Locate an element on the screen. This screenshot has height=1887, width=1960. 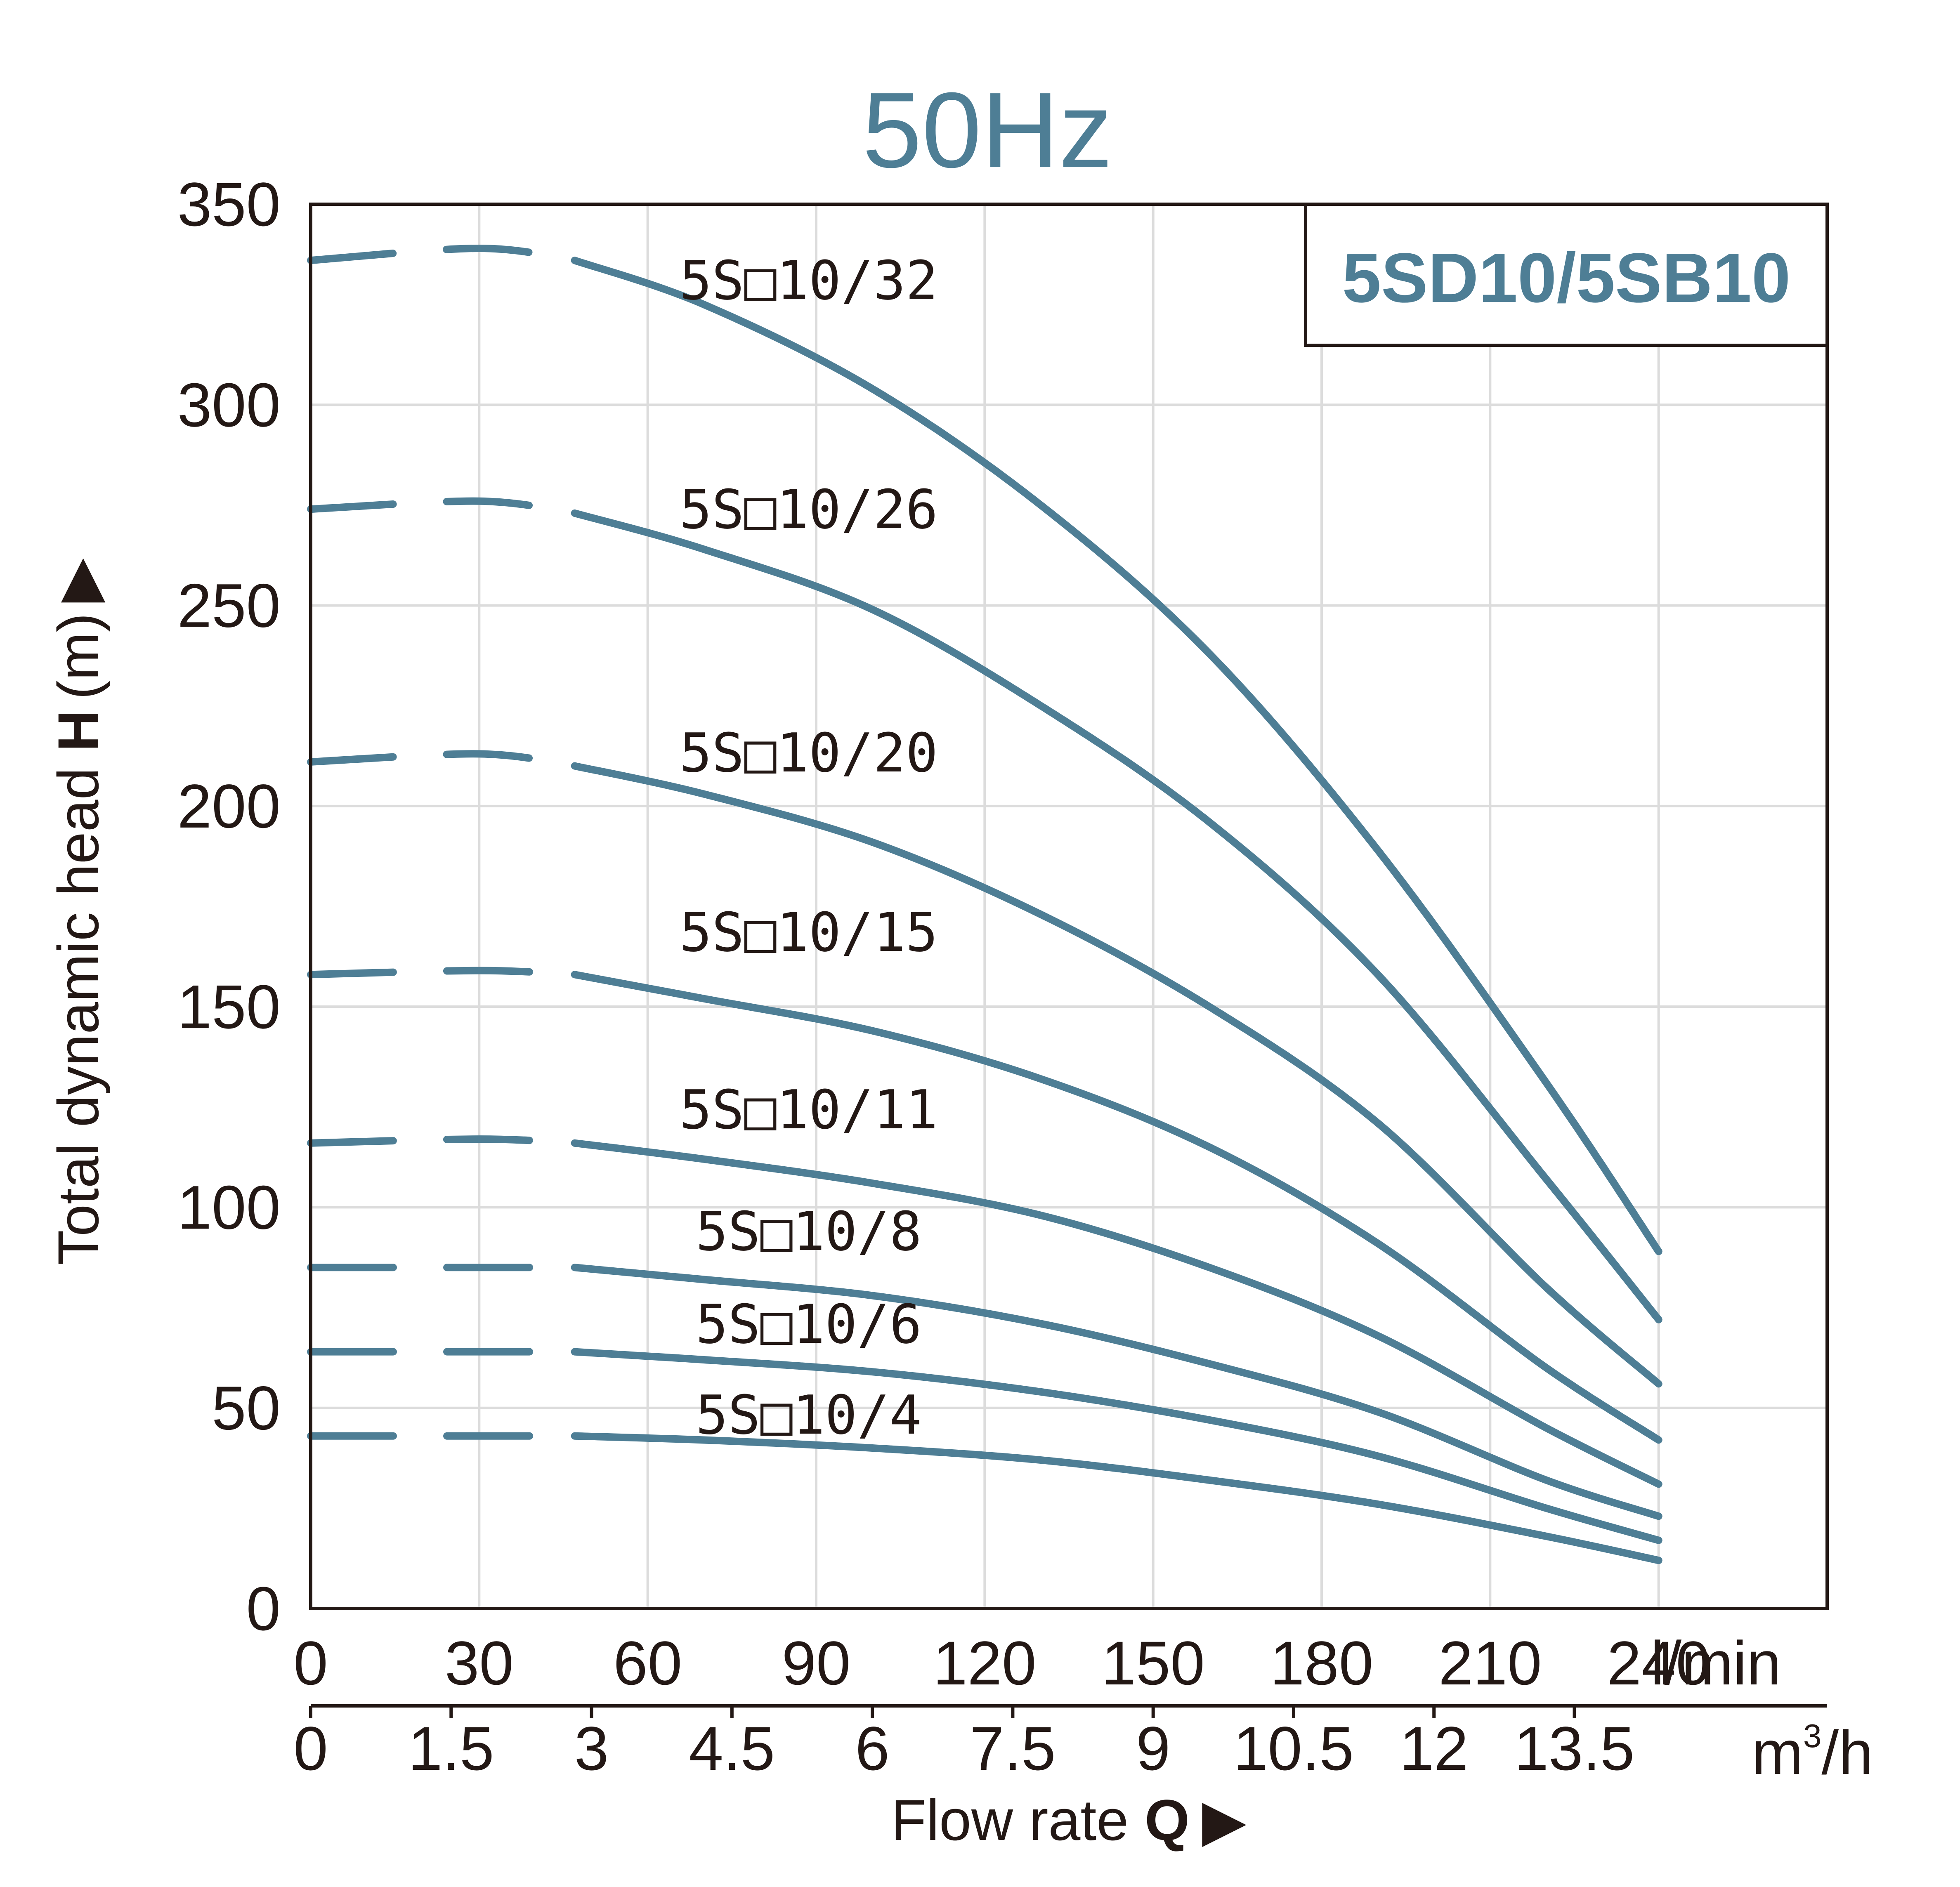
x-tick-label-m3h: 6 is located at coordinates (872, 1748).